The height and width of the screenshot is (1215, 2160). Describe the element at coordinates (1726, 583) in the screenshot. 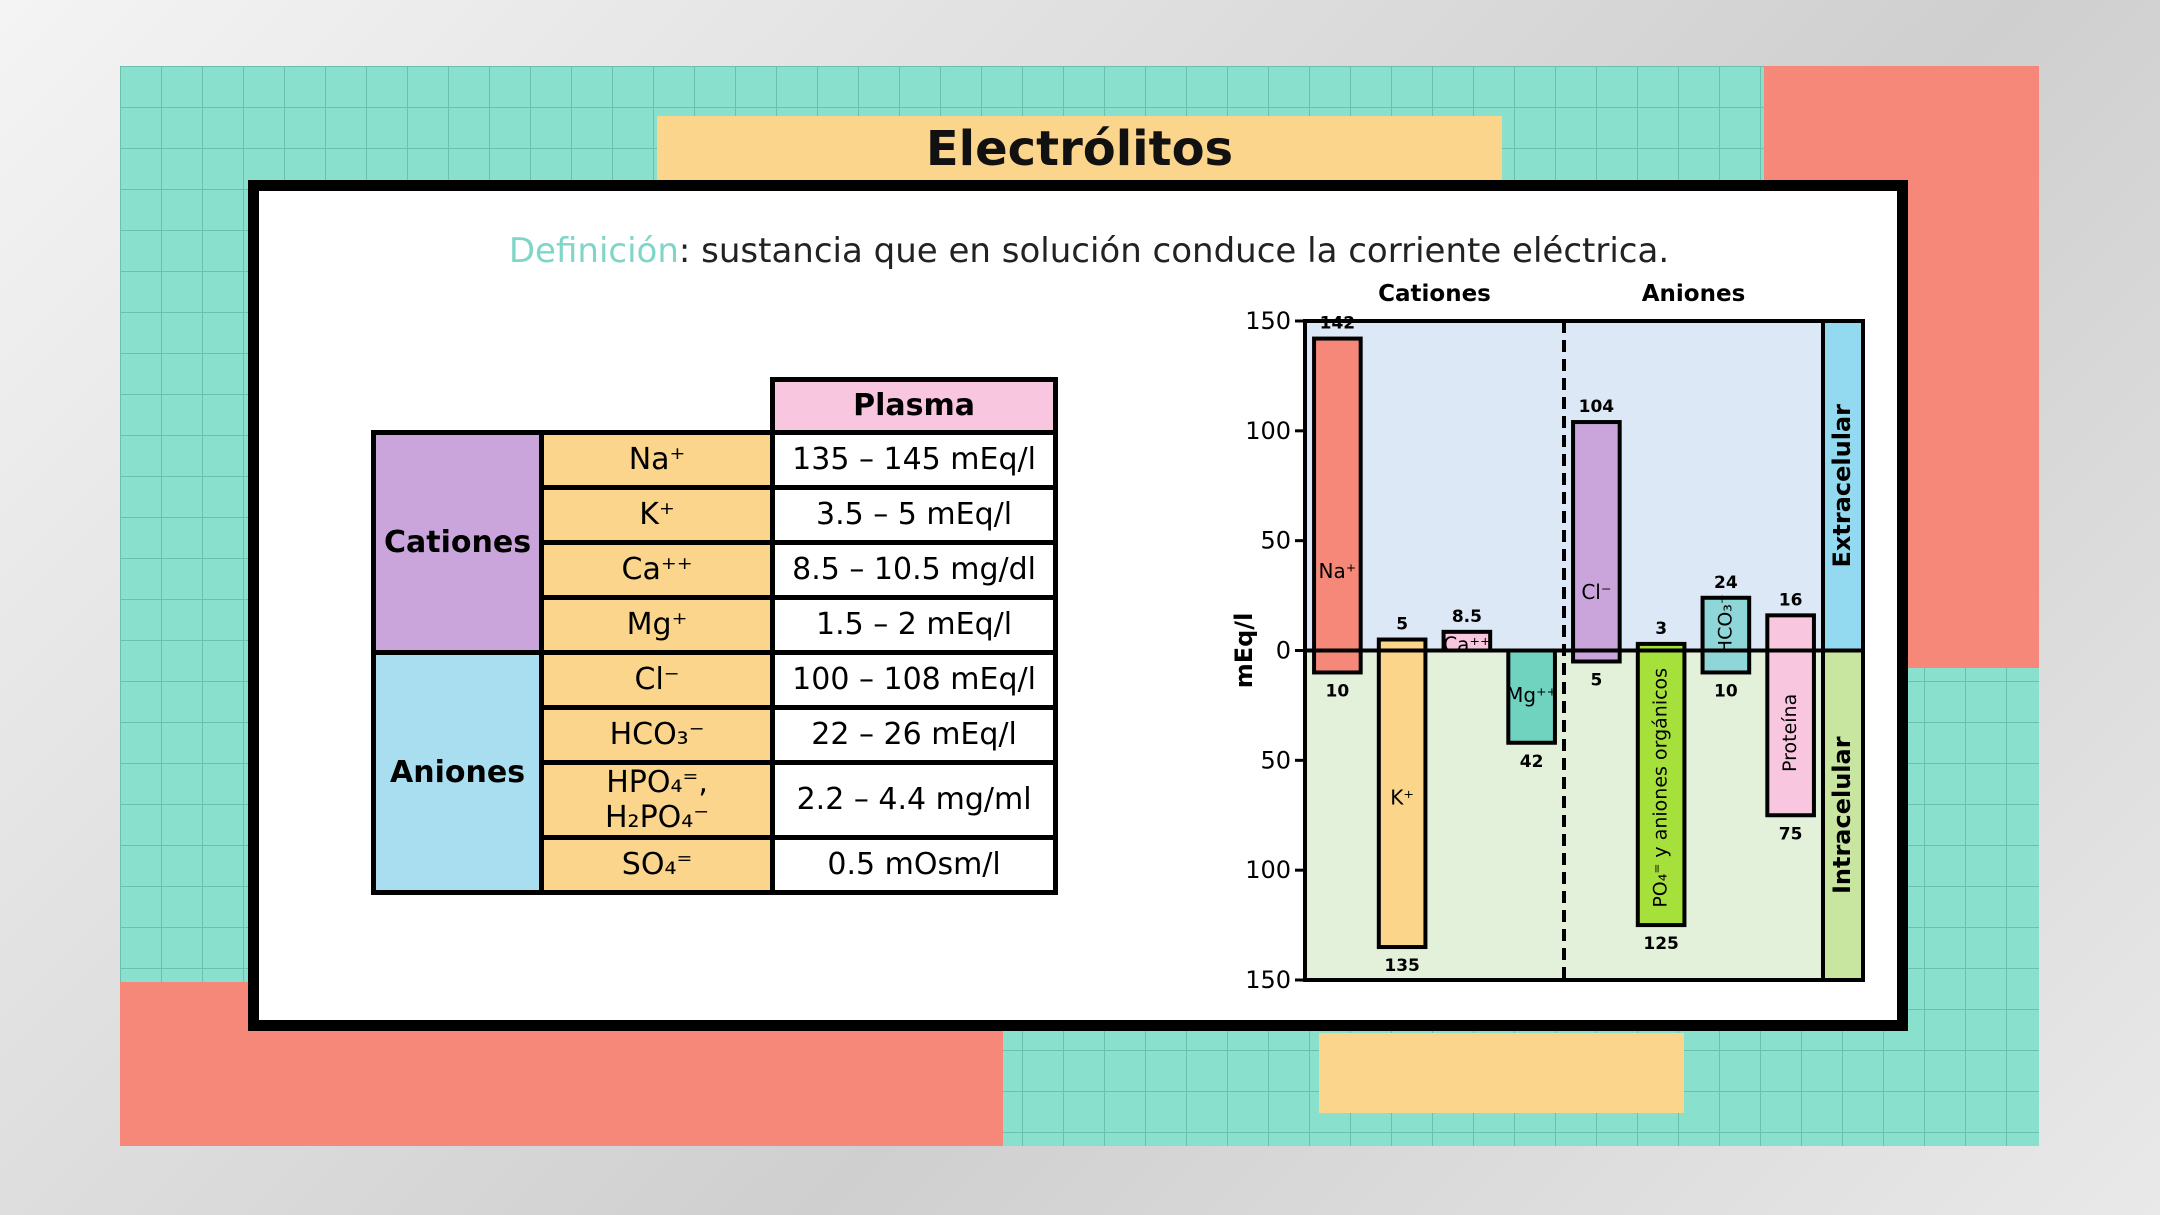

I see `value-label: 24` at that location.